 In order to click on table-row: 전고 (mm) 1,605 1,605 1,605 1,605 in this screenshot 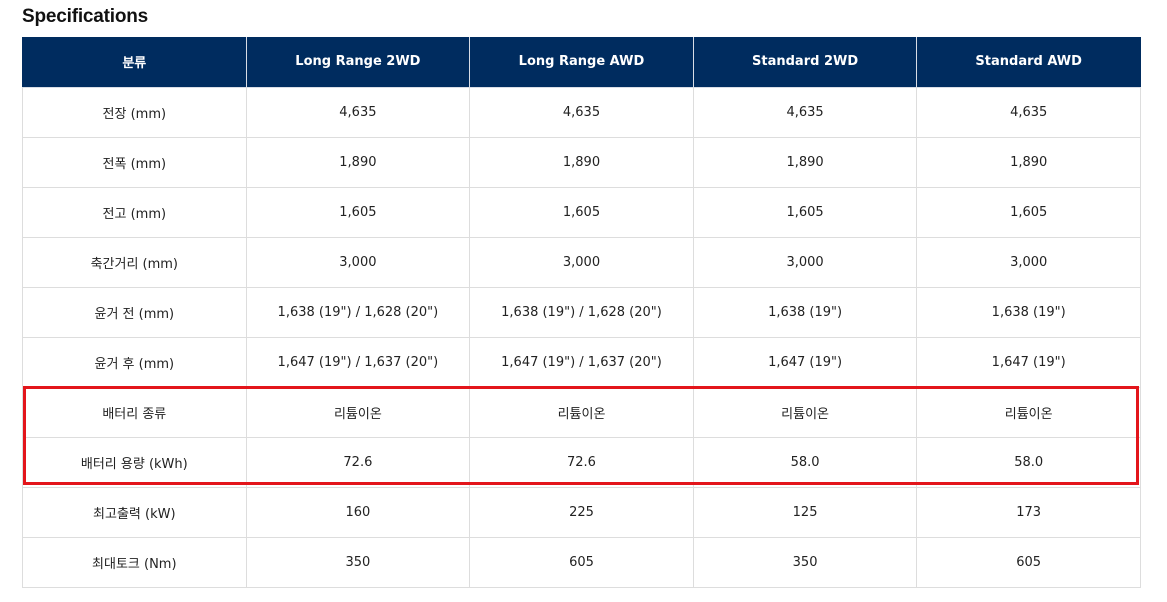, I will do `click(581, 212)`.